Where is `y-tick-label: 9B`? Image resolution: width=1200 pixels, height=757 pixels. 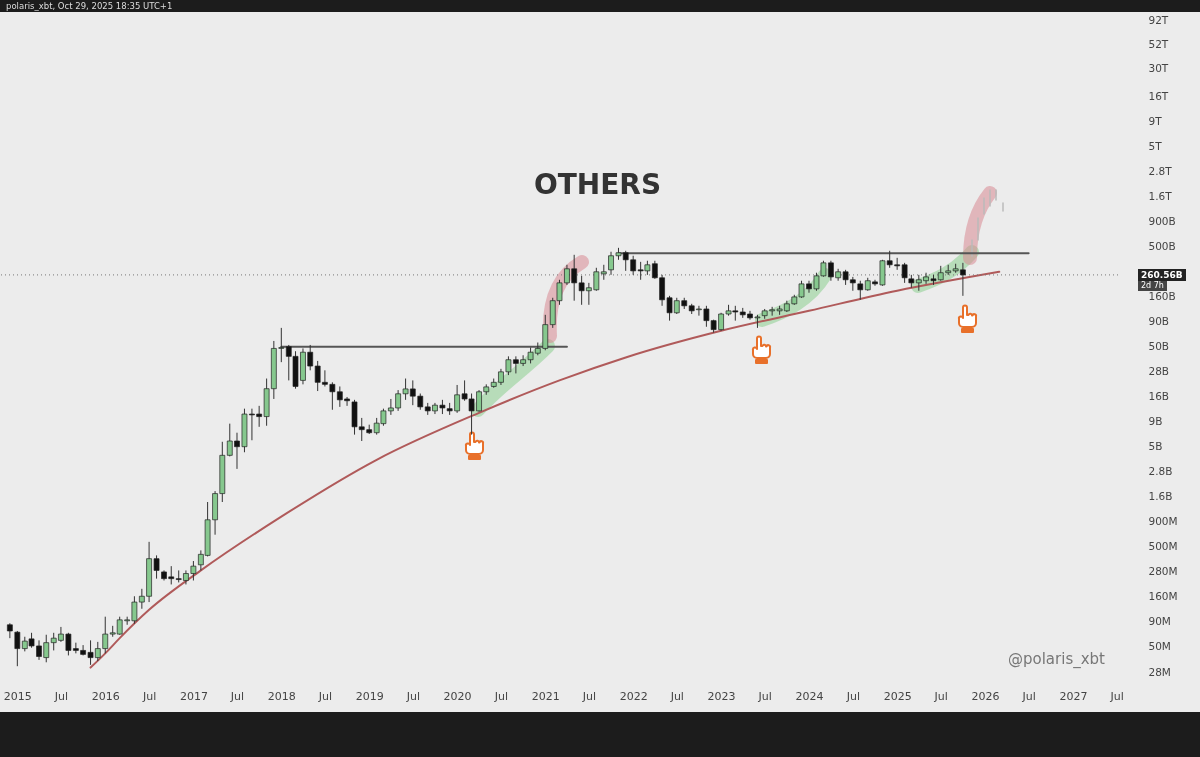 y-tick-label: 9B is located at coordinates (1155, 420).